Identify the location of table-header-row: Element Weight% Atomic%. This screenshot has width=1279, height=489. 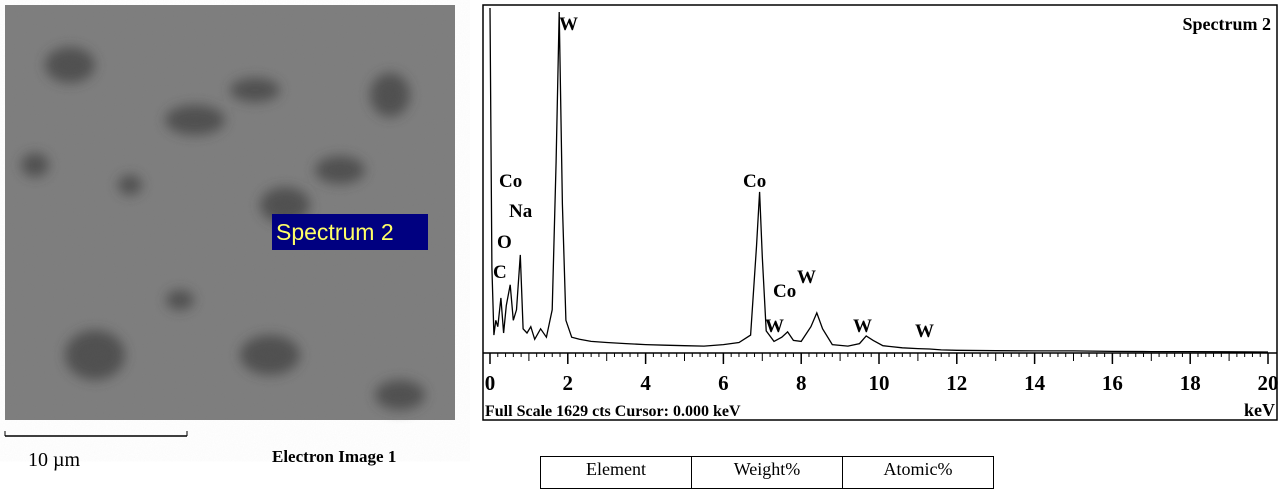
(767, 472).